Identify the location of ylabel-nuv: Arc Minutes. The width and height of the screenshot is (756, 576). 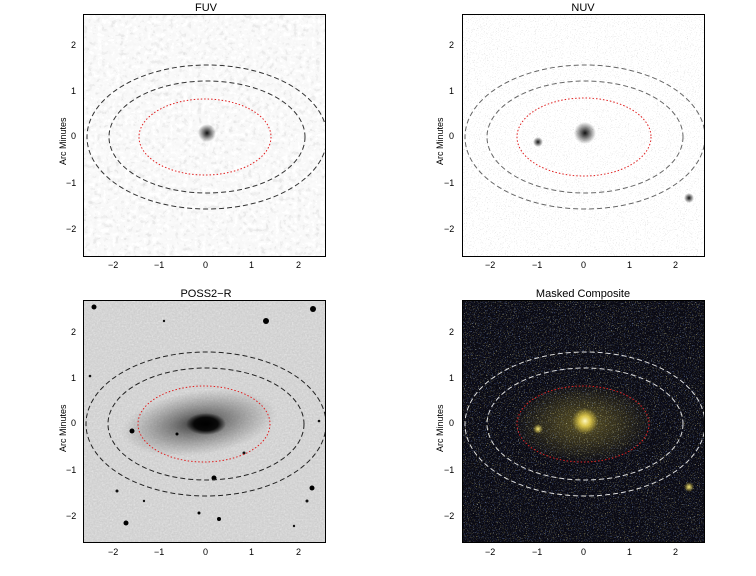
(440, 141).